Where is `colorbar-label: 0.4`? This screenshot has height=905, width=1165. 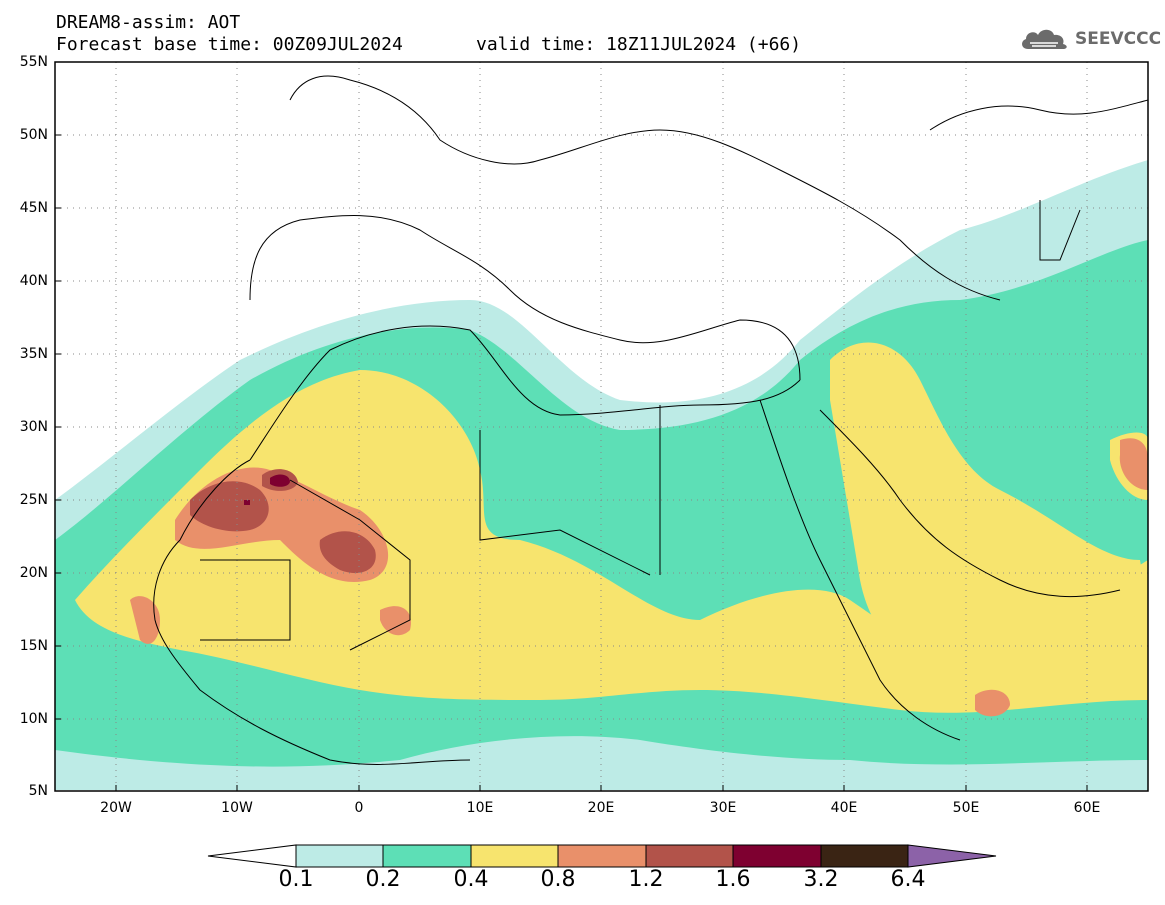 colorbar-label: 0.4 is located at coordinates (471, 879).